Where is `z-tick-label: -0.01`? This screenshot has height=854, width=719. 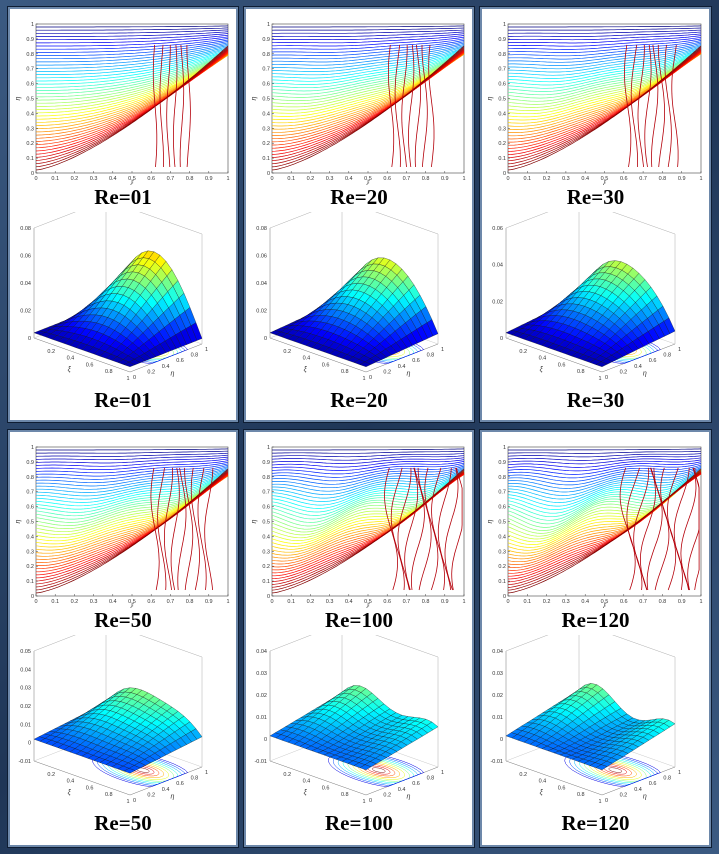 z-tick-label: -0.01 is located at coordinates (260, 762).